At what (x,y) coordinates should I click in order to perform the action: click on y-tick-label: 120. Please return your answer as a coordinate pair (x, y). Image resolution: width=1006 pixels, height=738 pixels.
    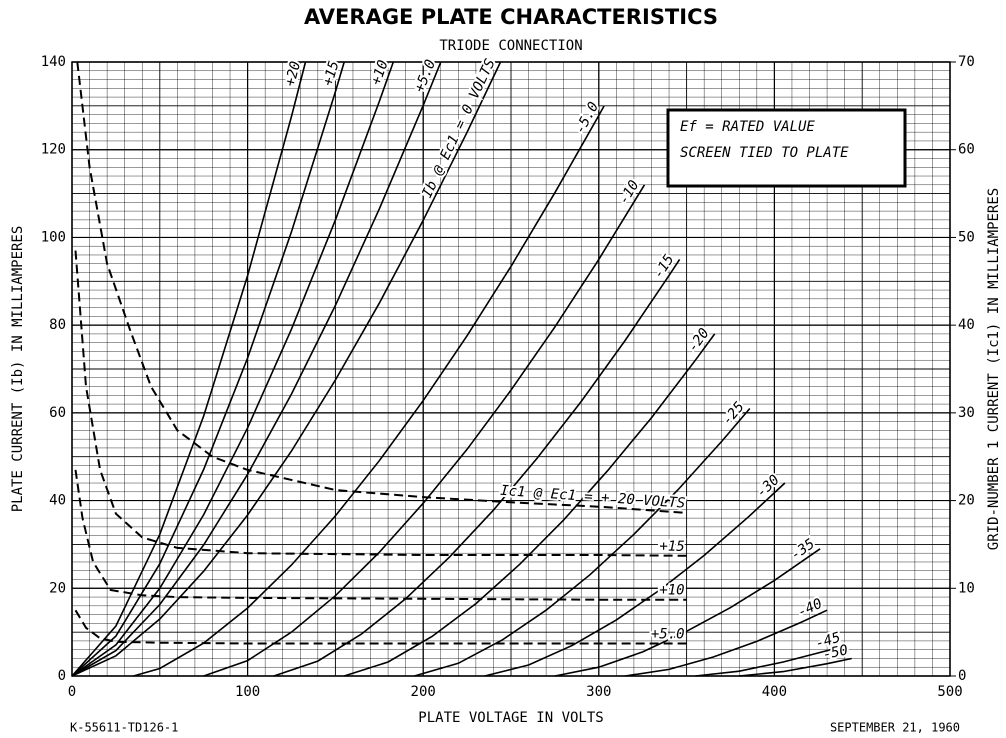
    Looking at the image, I should click on (53, 150).